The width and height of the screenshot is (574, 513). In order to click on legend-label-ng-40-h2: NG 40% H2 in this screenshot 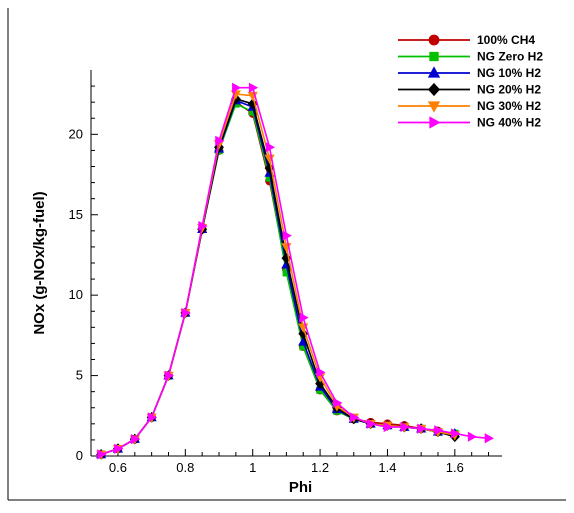, I will do `click(509, 123)`.